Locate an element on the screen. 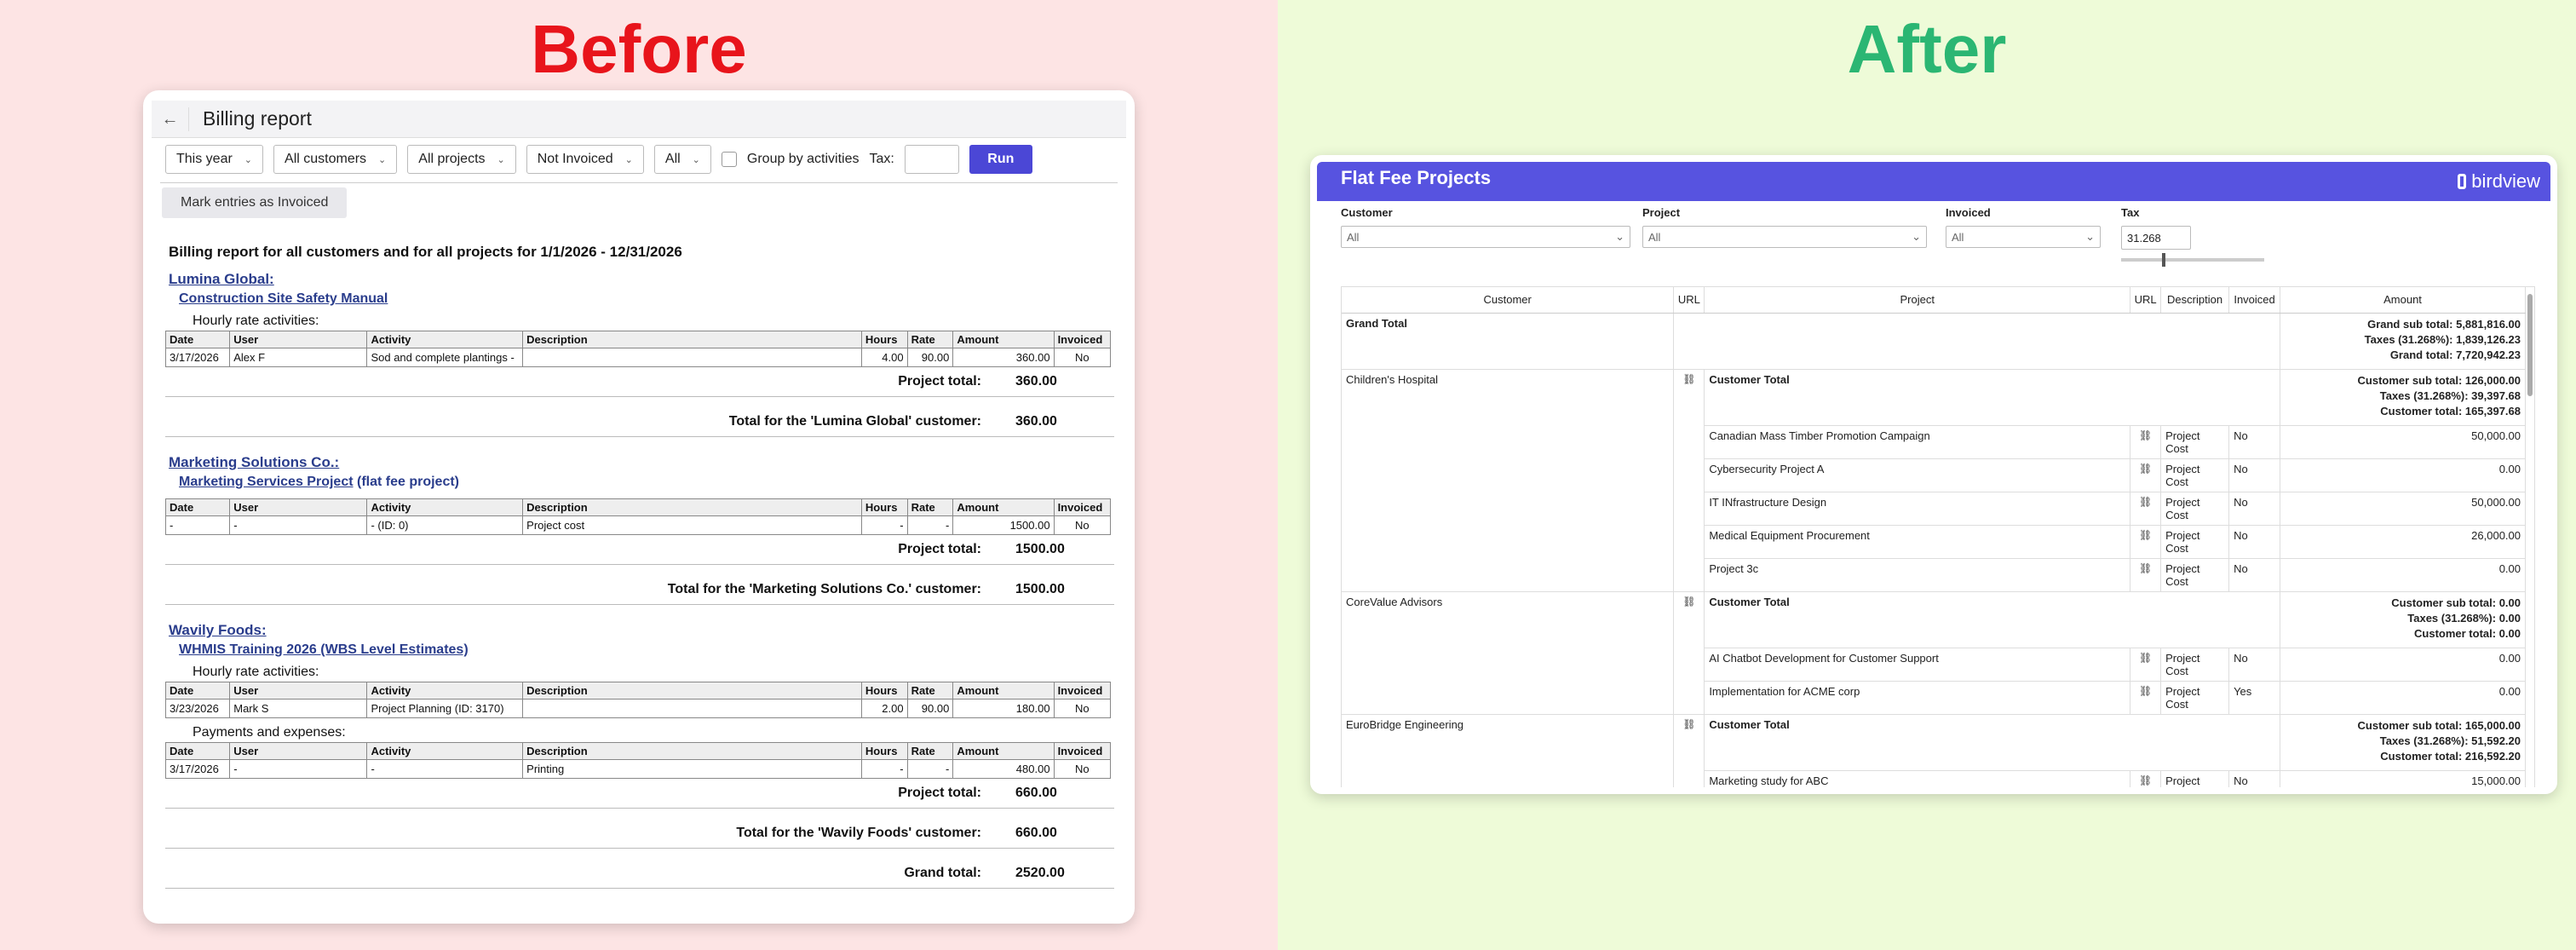 The height and width of the screenshot is (950, 2576). column-header: Date is located at coordinates (197, 340).